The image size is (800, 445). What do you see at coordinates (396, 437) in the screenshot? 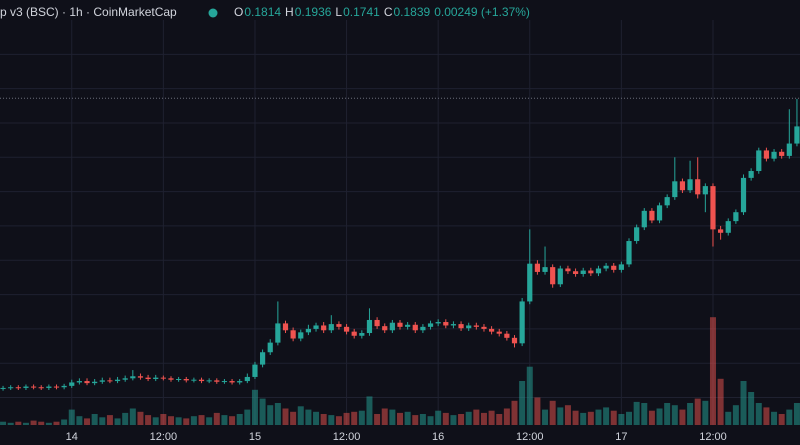
I see `time-axis-labels: 14 12:00 15 12:00 16 12:00 17 12:00` at bounding box center [396, 437].